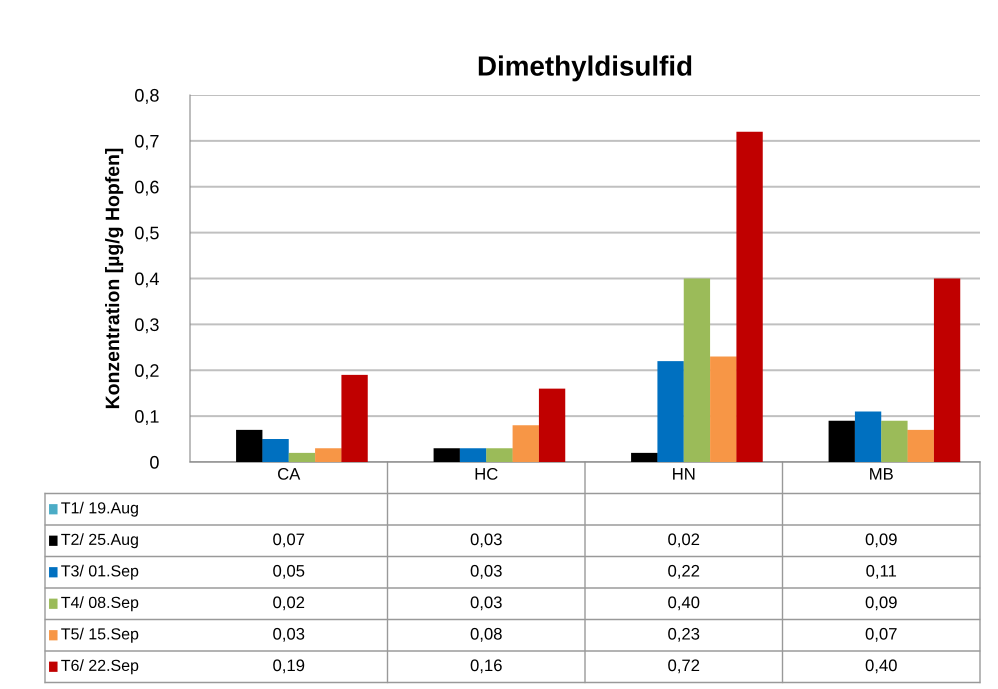  I want to click on legend-label: T1/ 19.Aug, so click(99, 509).